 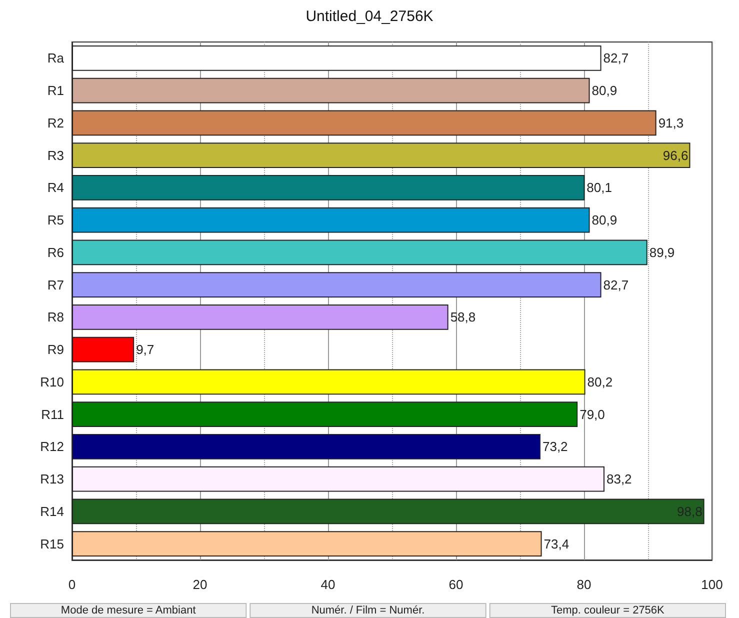 I want to click on text: Temp. couleur = 2756K, so click(x=608, y=610).